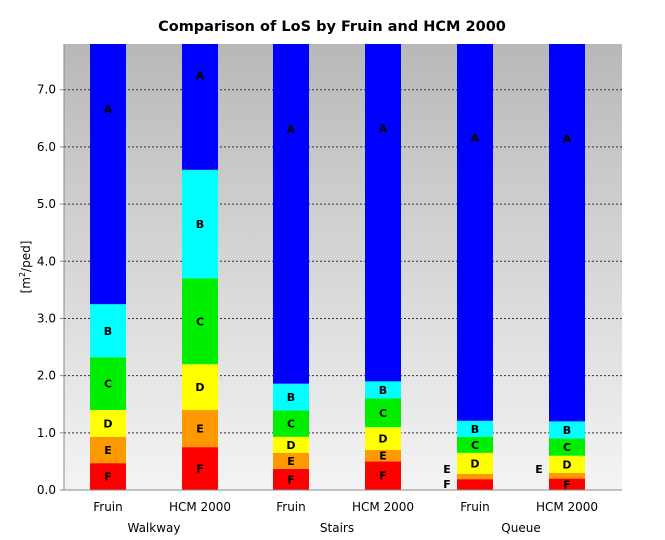 The width and height of the screenshot is (665, 540). Describe the element at coordinates (46, 204) in the screenshot. I see `y-tick-label: 5.0` at that location.